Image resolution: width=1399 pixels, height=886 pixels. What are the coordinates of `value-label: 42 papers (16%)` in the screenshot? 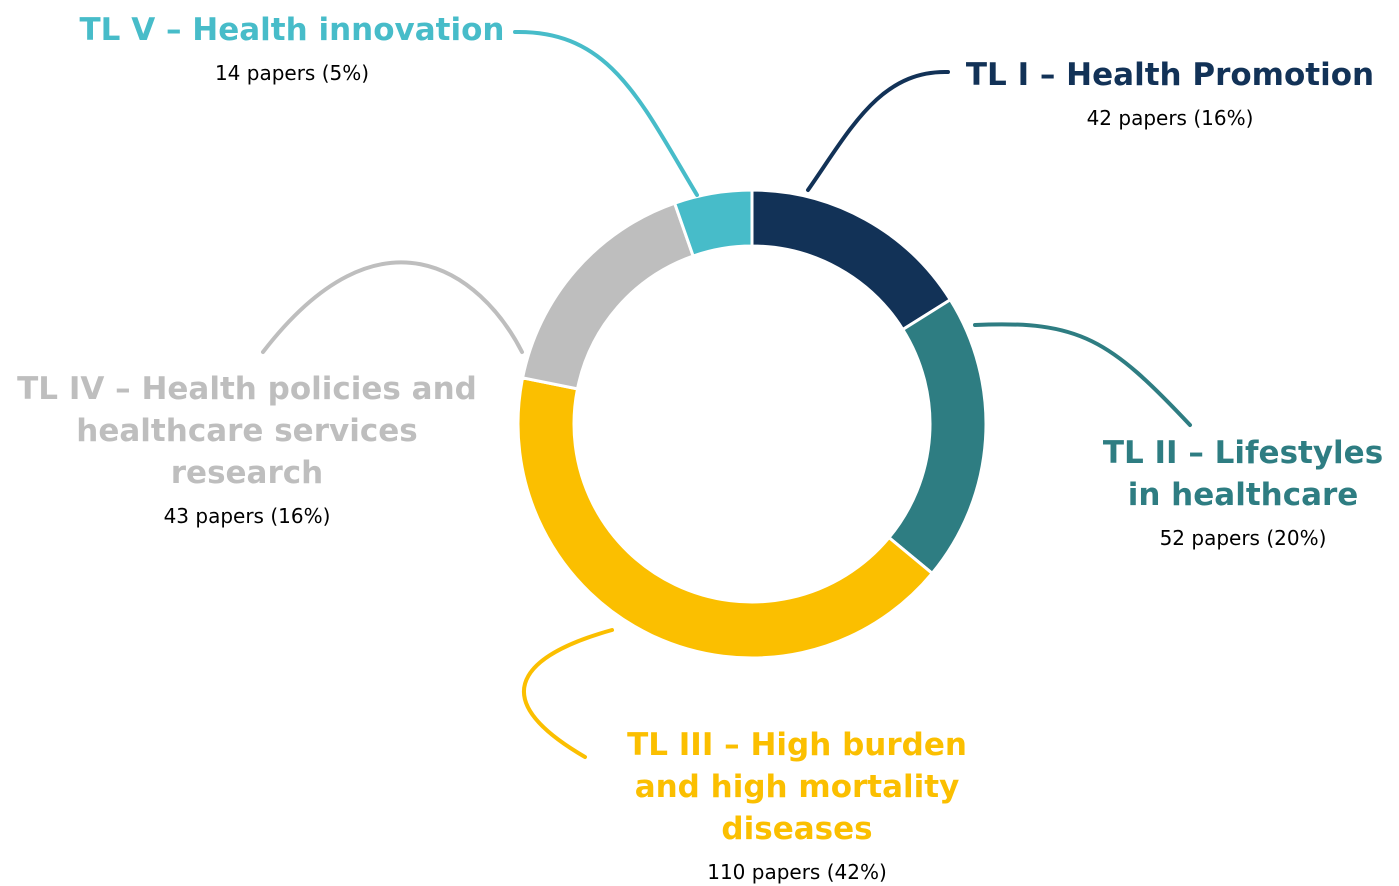 It's located at (1170, 118).